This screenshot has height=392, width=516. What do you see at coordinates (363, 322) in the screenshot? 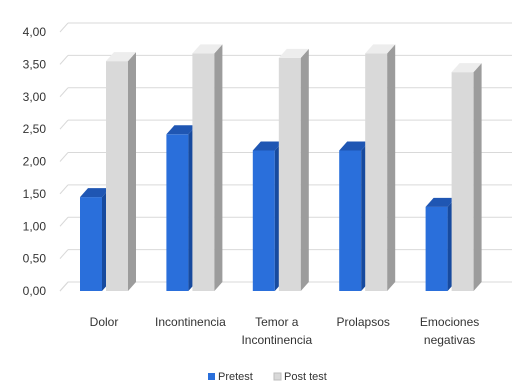
I see `x-category-label: Prolapsos` at bounding box center [363, 322].